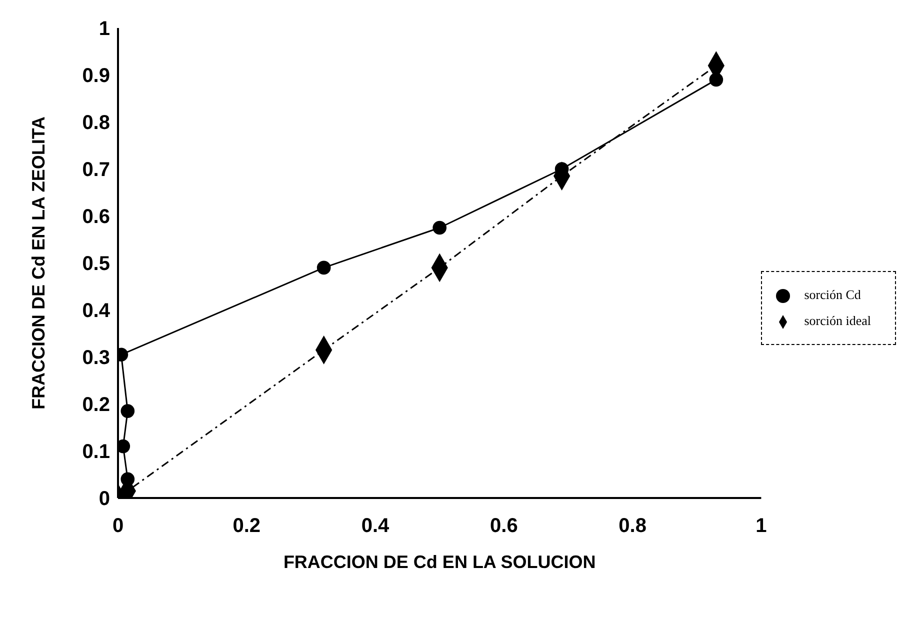  I want to click on x-tick-label: 0.8, so click(632, 526).